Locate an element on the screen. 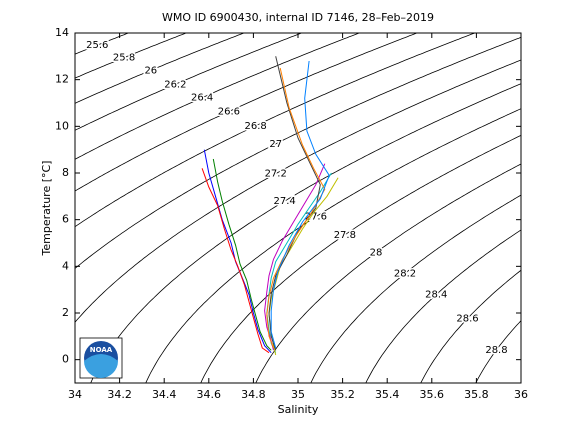 The height and width of the screenshot is (432, 576). x-tick-label: 35.8 is located at coordinates (476, 394).